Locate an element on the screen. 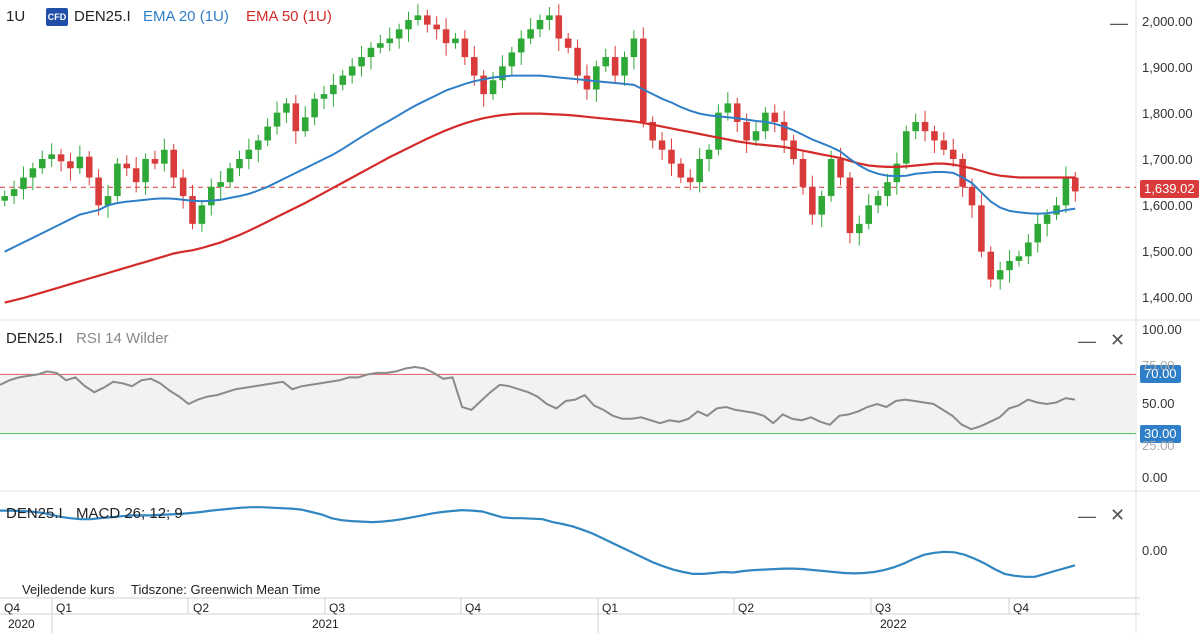  rsi-tick: 0.00 is located at coordinates (1155, 477).